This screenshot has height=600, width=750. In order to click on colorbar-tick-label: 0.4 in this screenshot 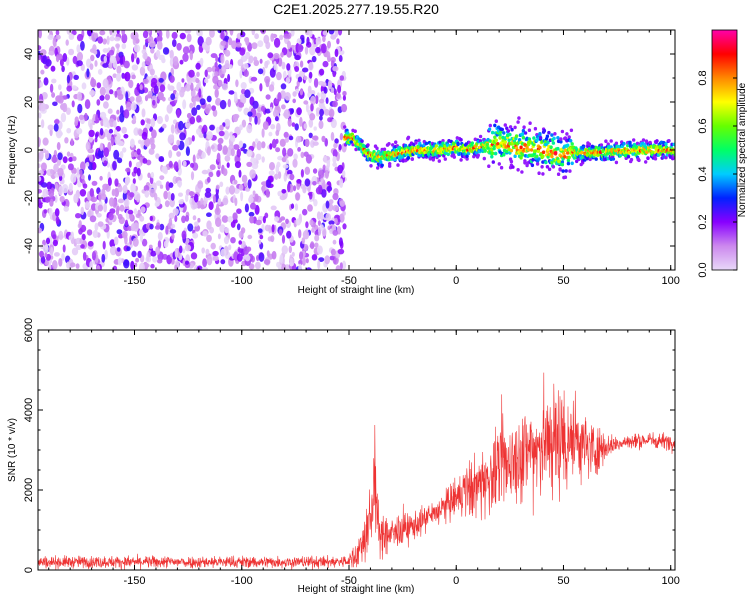, I will do `click(703, 173)`.